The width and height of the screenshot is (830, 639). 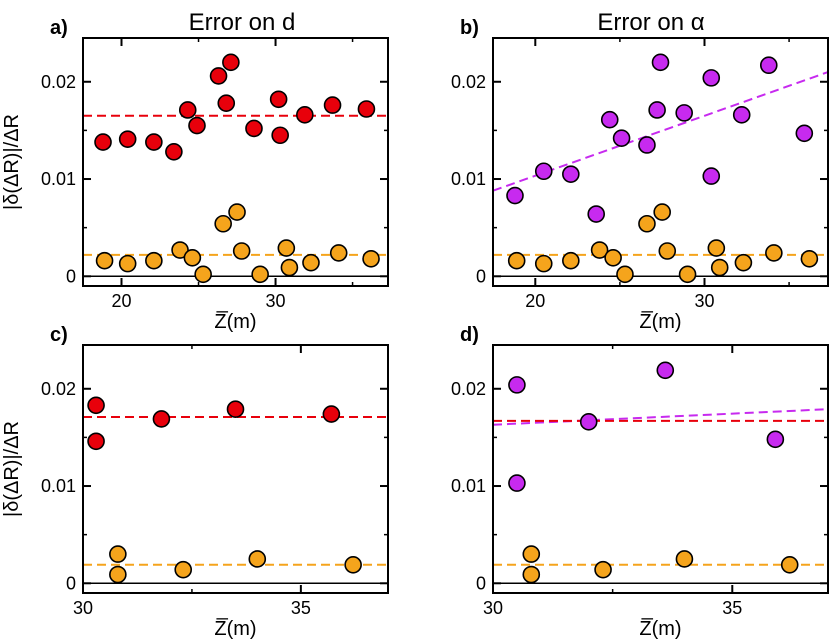 What do you see at coordinates (660, 417) in the screenshot?
I see `upper-fit-line` at bounding box center [660, 417].